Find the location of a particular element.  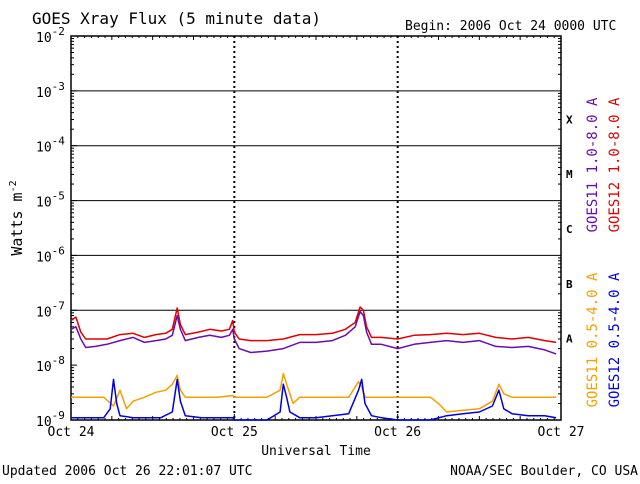

legend-top-entry-0: GOES11 1.0-8.0 A is located at coordinates (593, 164).